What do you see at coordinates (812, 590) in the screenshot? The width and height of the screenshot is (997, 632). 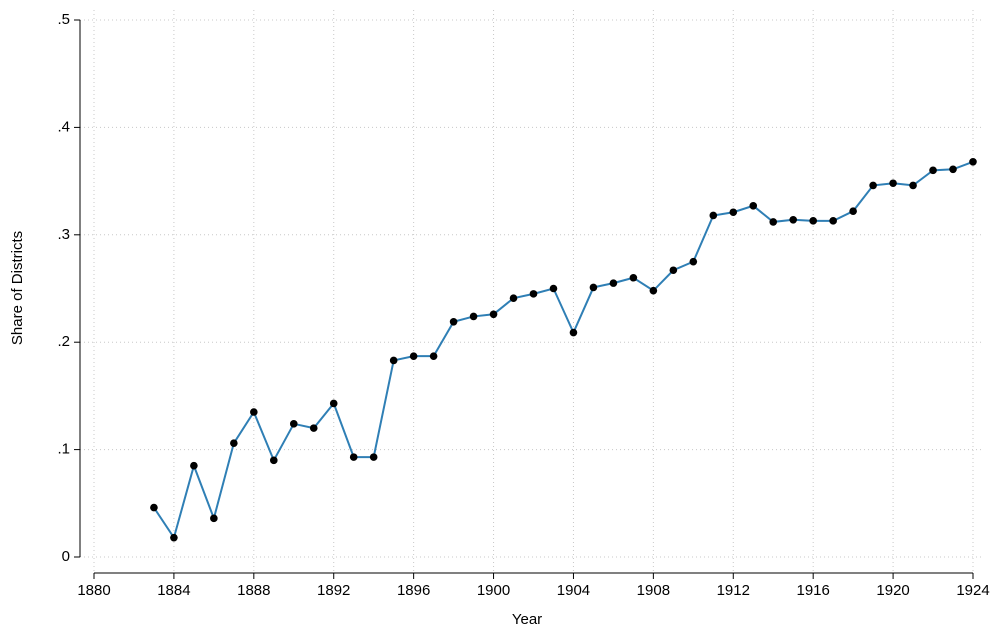 I see `x-tick-label: 1916` at bounding box center [812, 590].